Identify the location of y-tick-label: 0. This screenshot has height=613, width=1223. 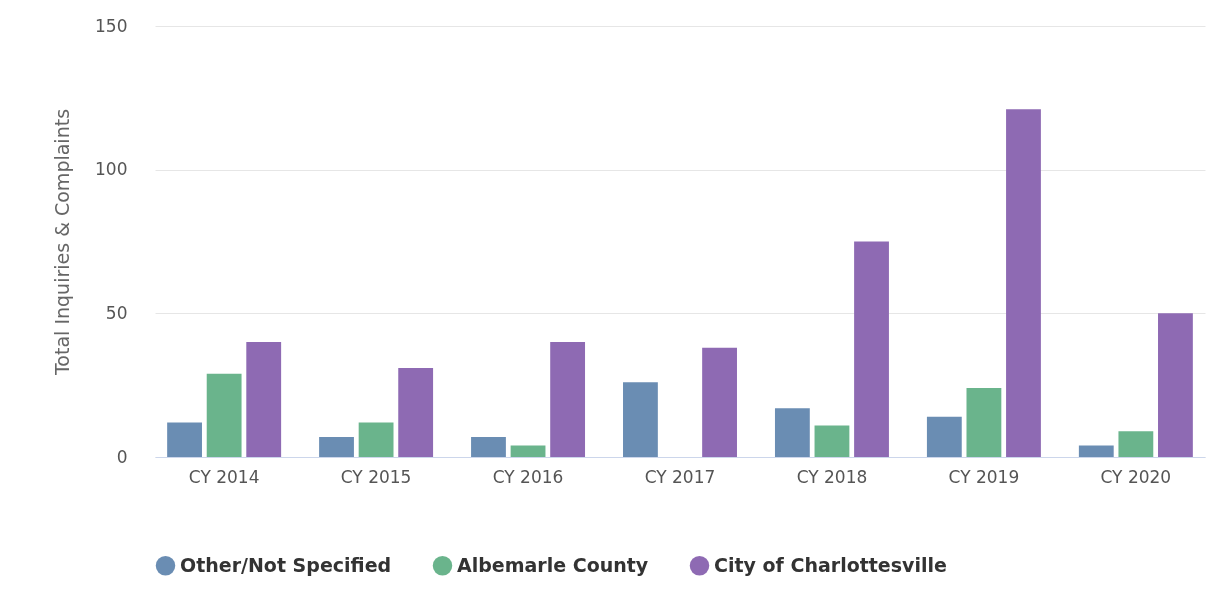
(122, 456).